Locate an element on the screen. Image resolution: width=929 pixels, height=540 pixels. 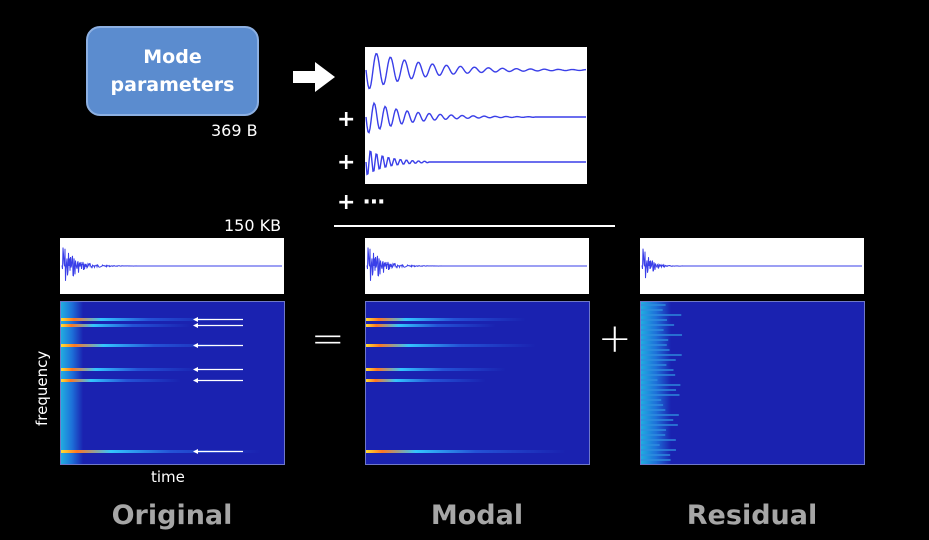
modal-spectrogram is located at coordinates (477, 383).